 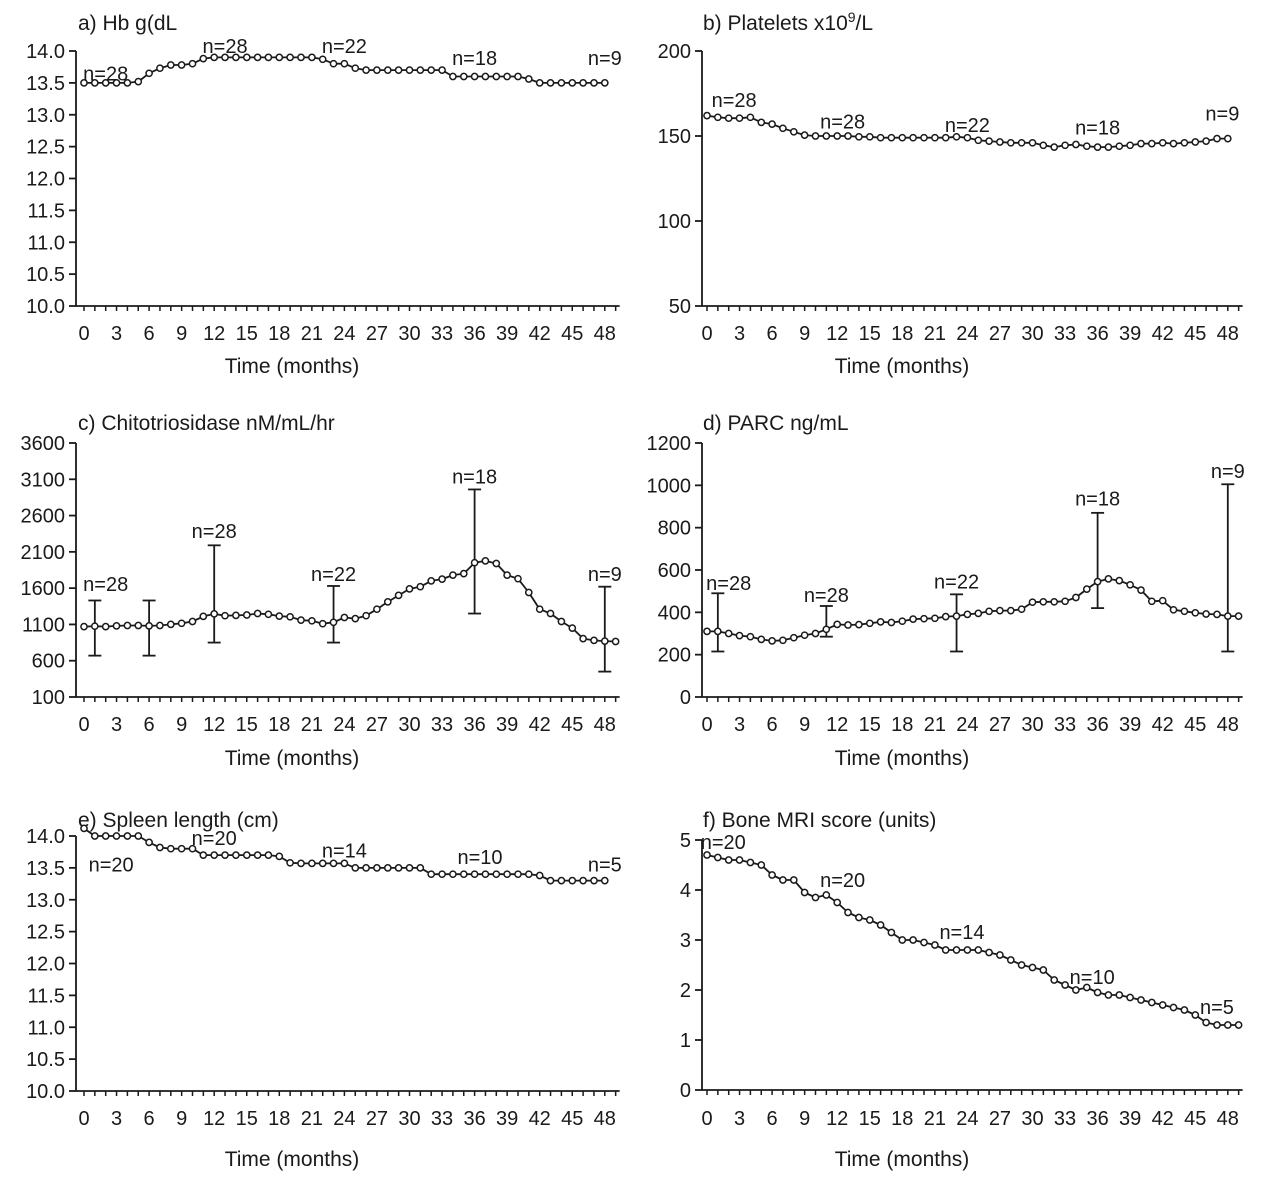 What do you see at coordinates (45, 869) in the screenshot?
I see `y-tick-label: 13.5` at bounding box center [45, 869].